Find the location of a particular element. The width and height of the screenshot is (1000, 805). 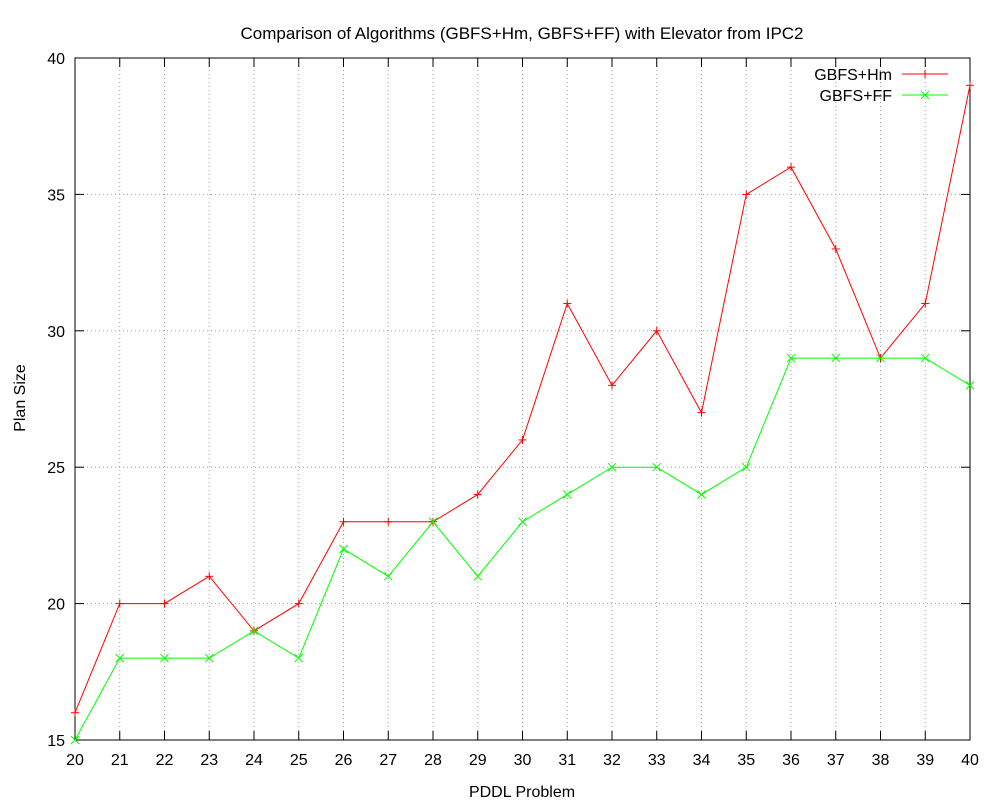

y-tick-label: 25 is located at coordinates (56, 468).